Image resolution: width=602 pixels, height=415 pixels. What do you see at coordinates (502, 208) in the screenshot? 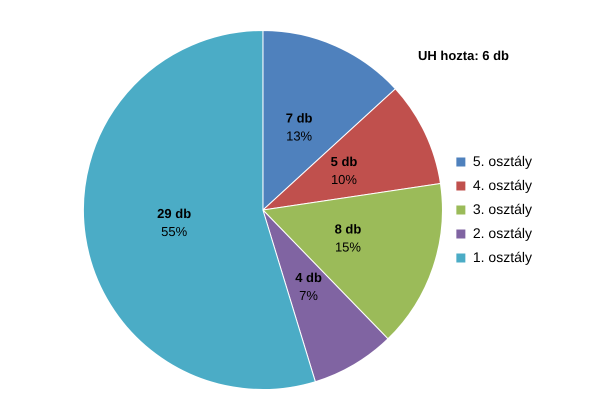
I see `legend-label: 3. osztály` at bounding box center [502, 208].